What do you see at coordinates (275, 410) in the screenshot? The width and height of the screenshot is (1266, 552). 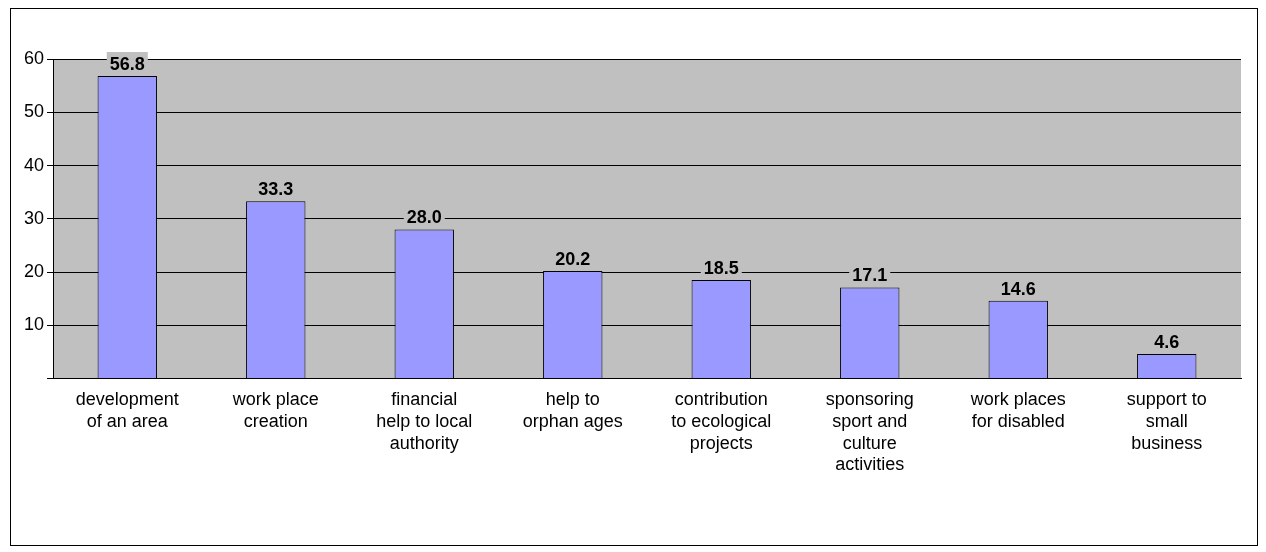 I see `x-tick-label: work place creation` at bounding box center [275, 410].